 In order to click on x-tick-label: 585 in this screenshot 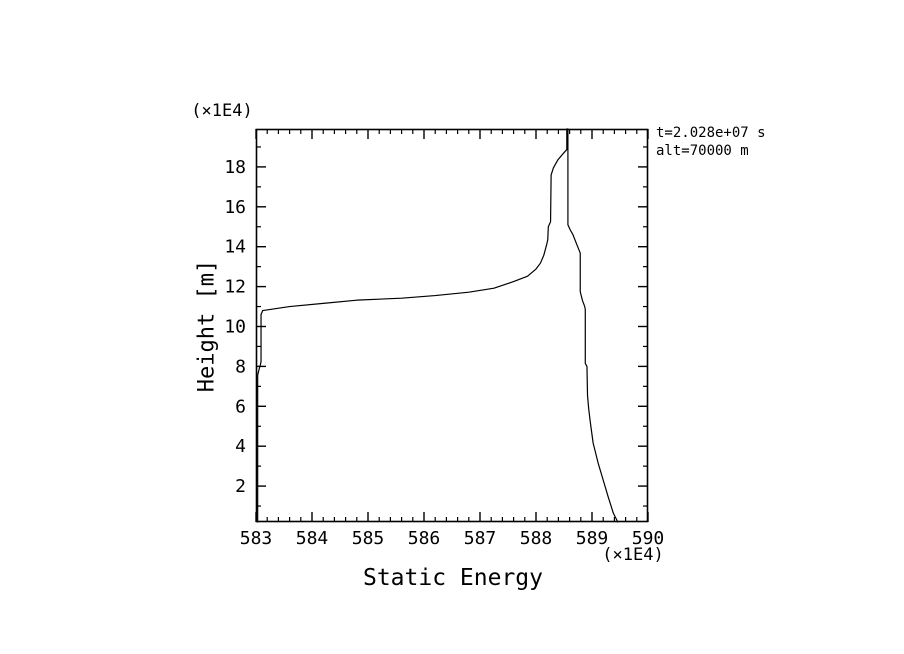, I will do `click(368, 538)`.